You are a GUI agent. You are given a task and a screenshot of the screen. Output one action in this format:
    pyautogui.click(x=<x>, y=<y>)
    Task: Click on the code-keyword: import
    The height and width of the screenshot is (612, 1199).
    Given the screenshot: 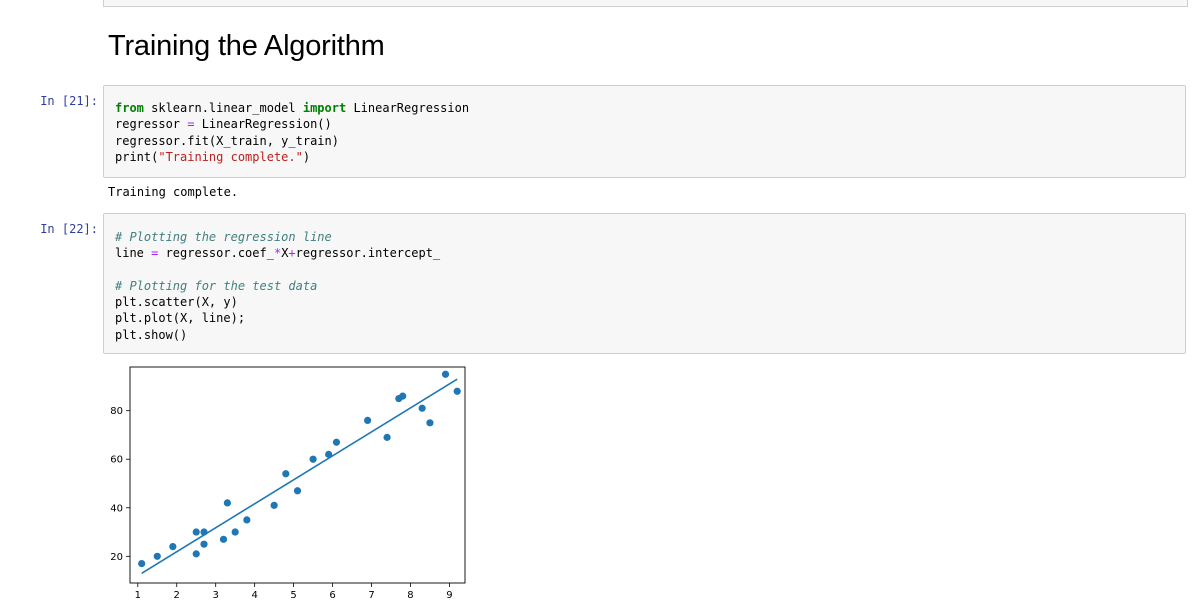 What is the action you would take?
    pyautogui.click(x=324, y=108)
    